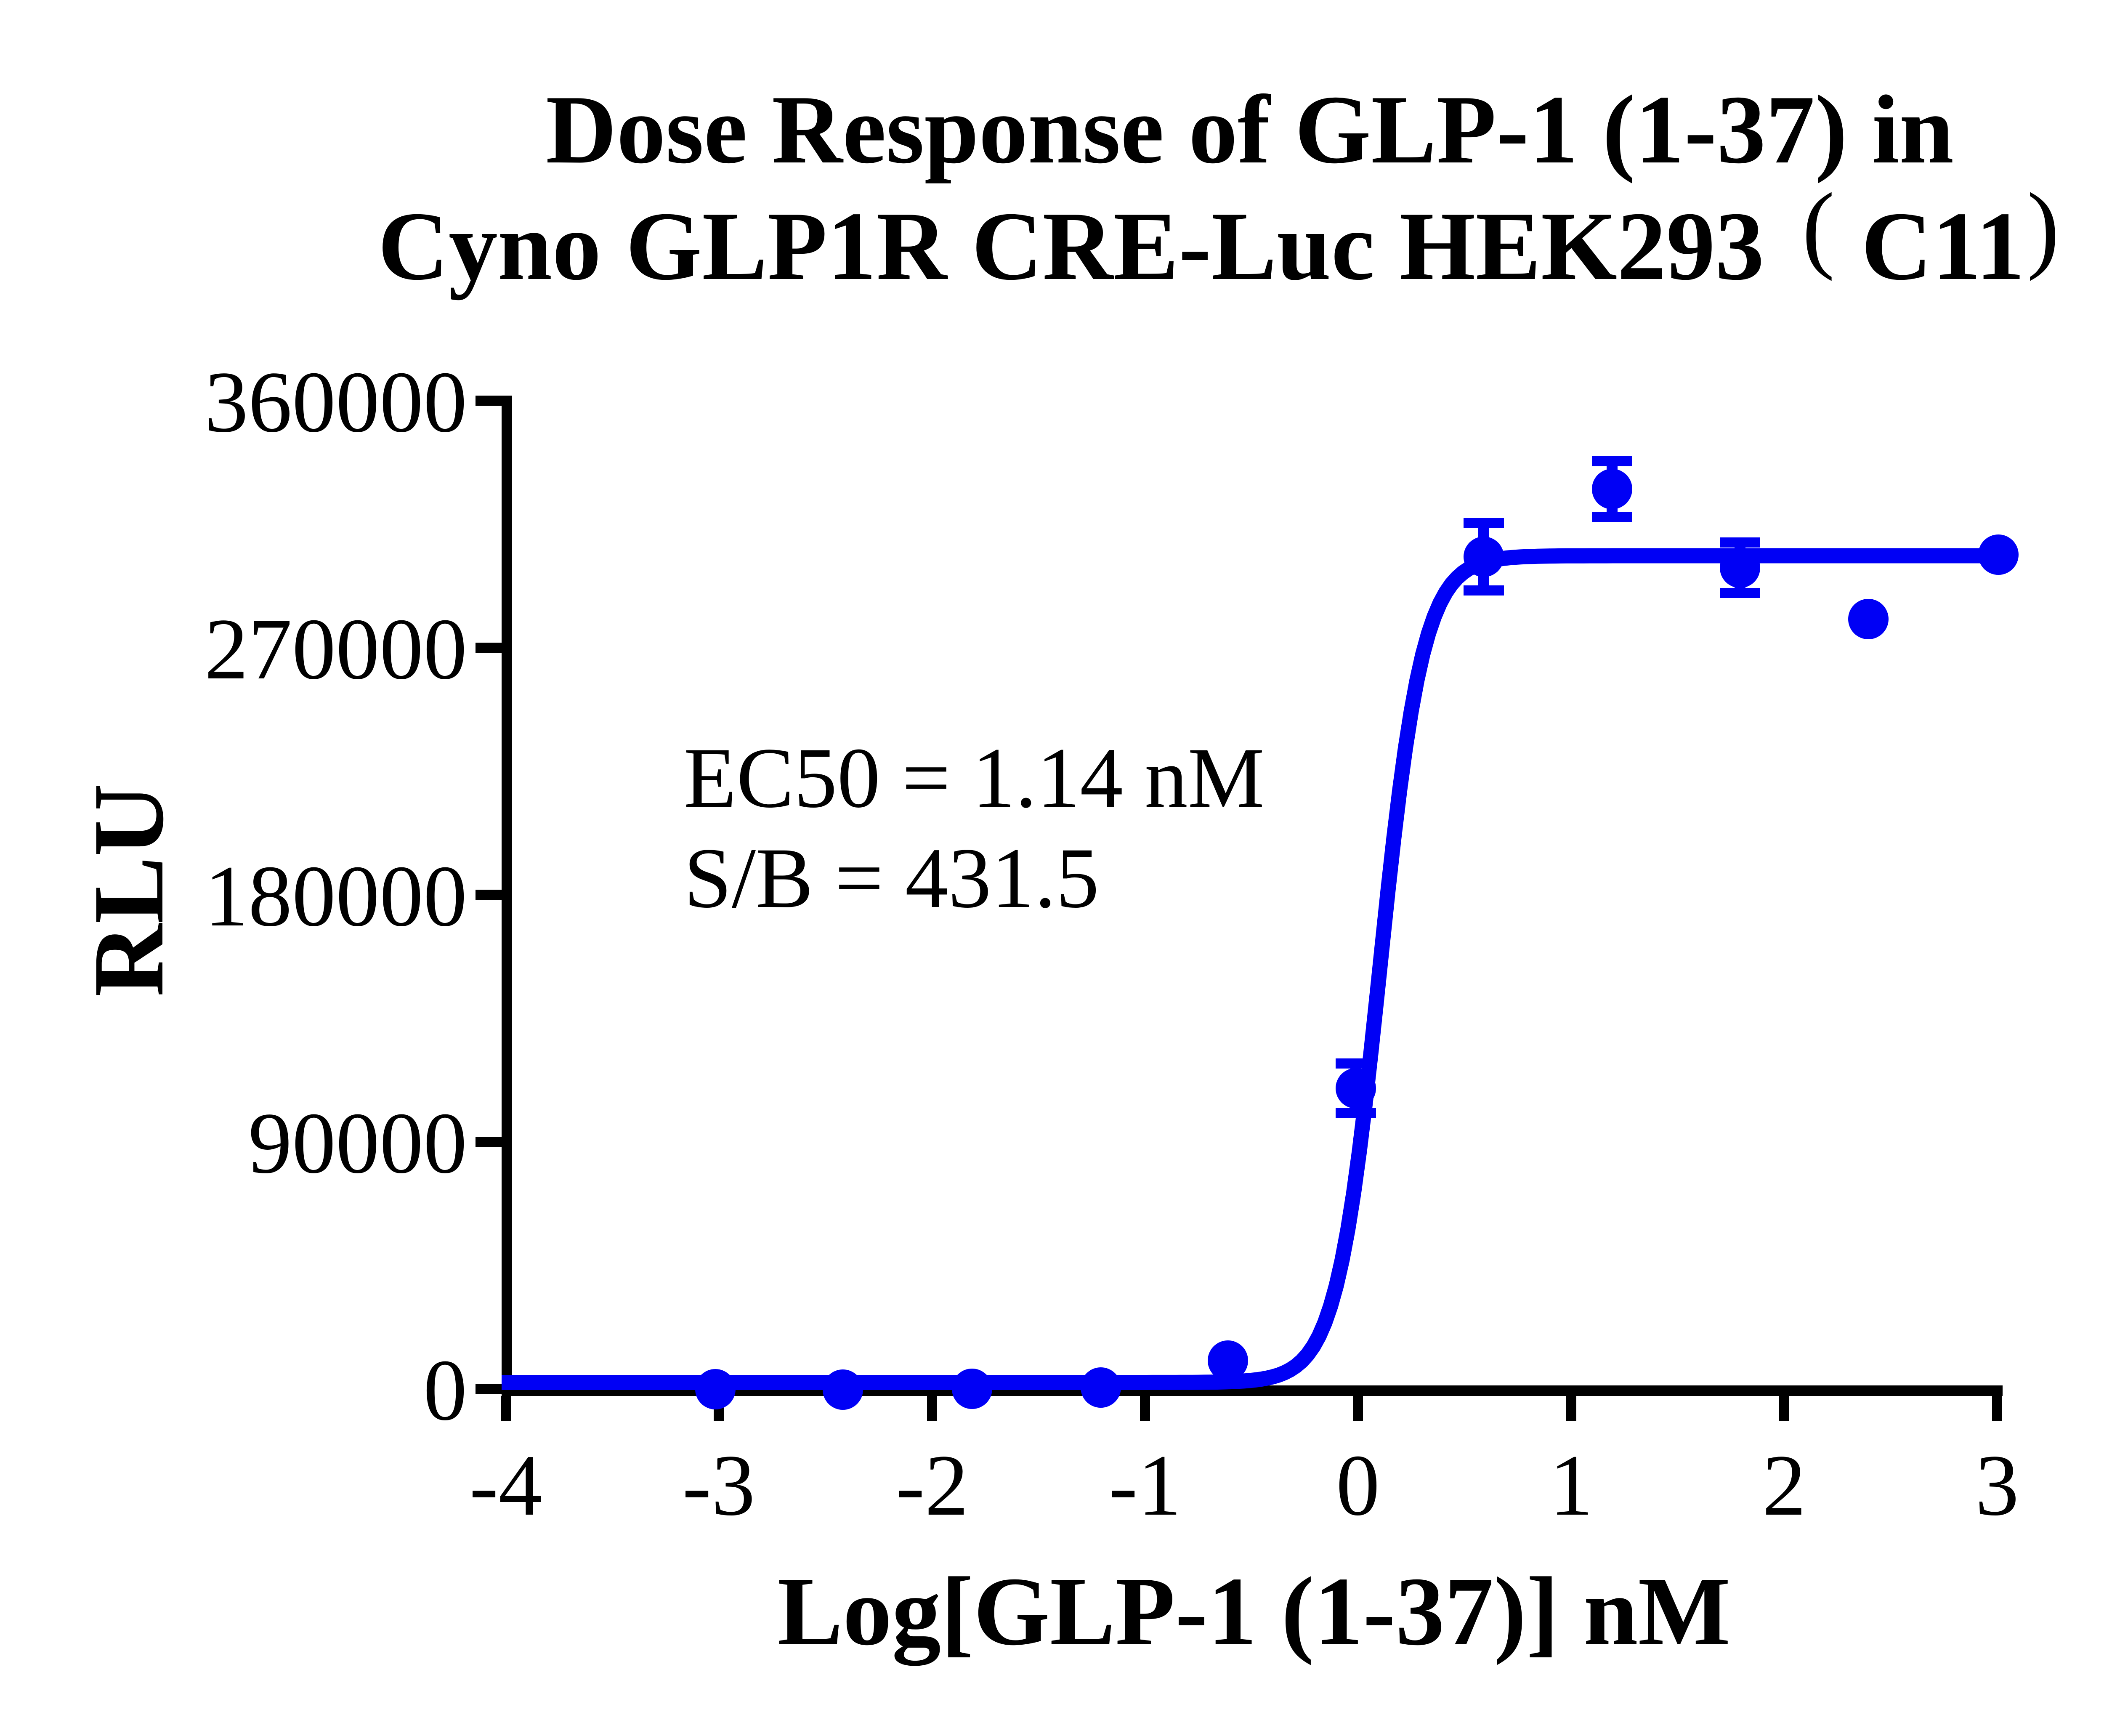 The width and height of the screenshot is (2104, 1736). I want to click on svg-text: 360000, so click(336, 402).